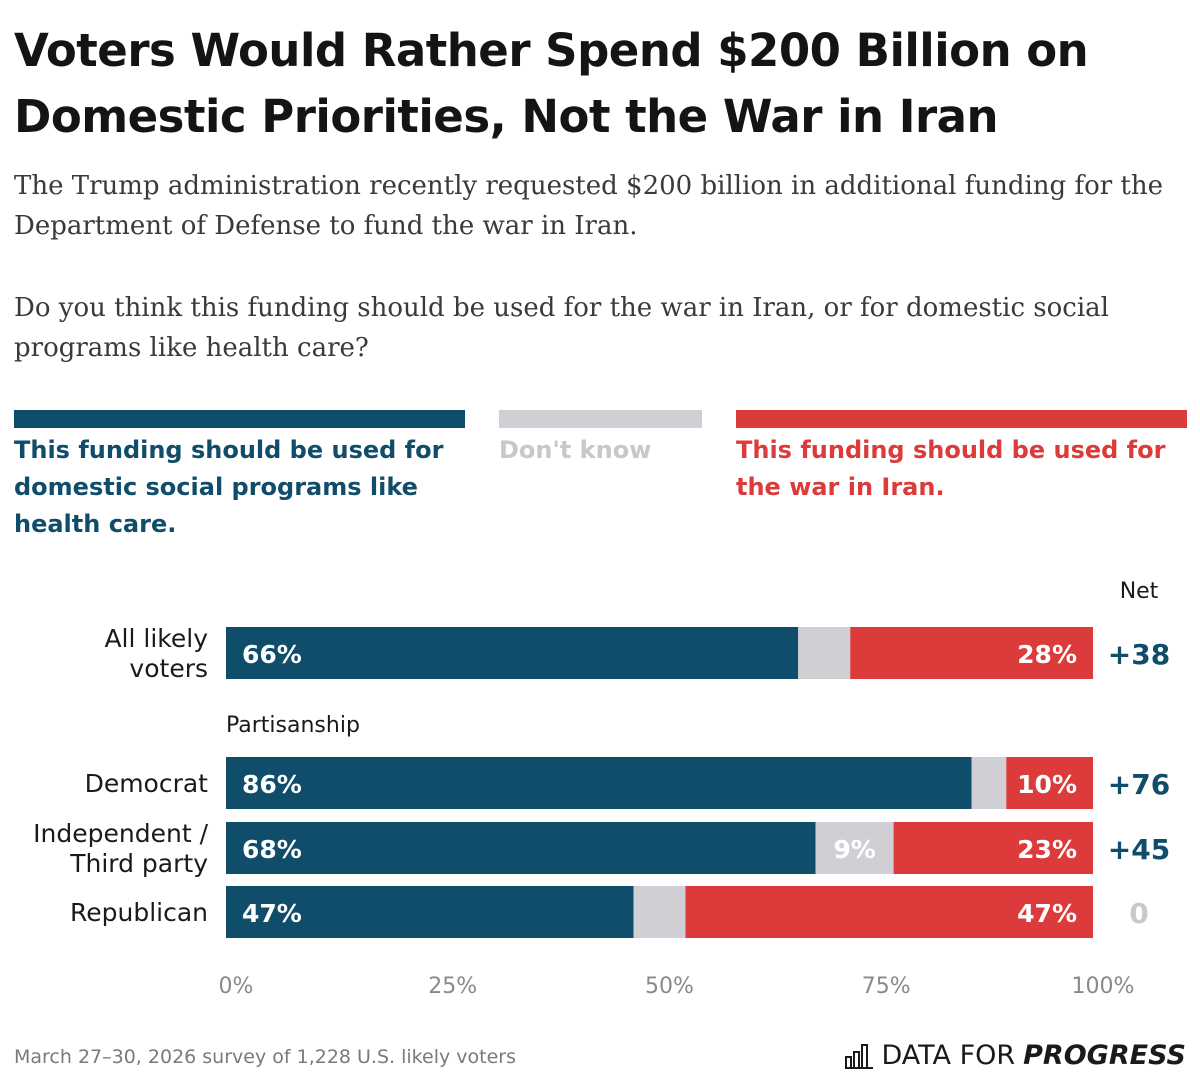  I want to click on group-header-partisanship: Partisanship, so click(293, 725).